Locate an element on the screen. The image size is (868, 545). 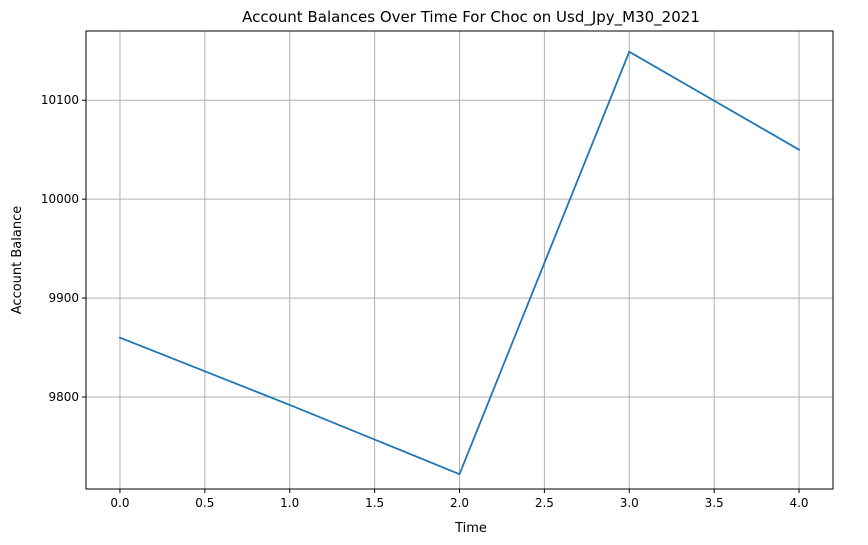
x-axis-label: Time is located at coordinates (470, 528).